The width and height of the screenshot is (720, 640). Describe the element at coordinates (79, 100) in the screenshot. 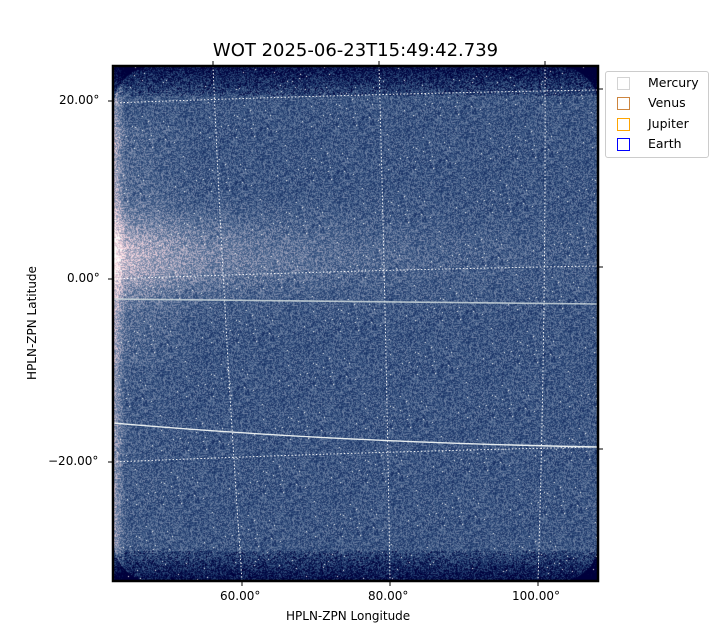

I see `ytick-label: 20.00°` at that location.